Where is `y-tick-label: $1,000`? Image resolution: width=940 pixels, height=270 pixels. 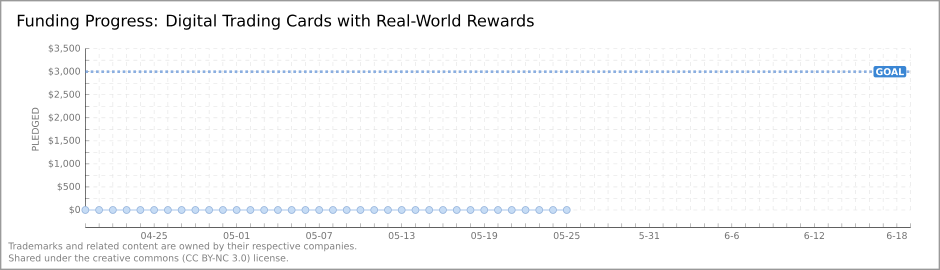
y-tick-label: $1,000 is located at coordinates (64, 164).